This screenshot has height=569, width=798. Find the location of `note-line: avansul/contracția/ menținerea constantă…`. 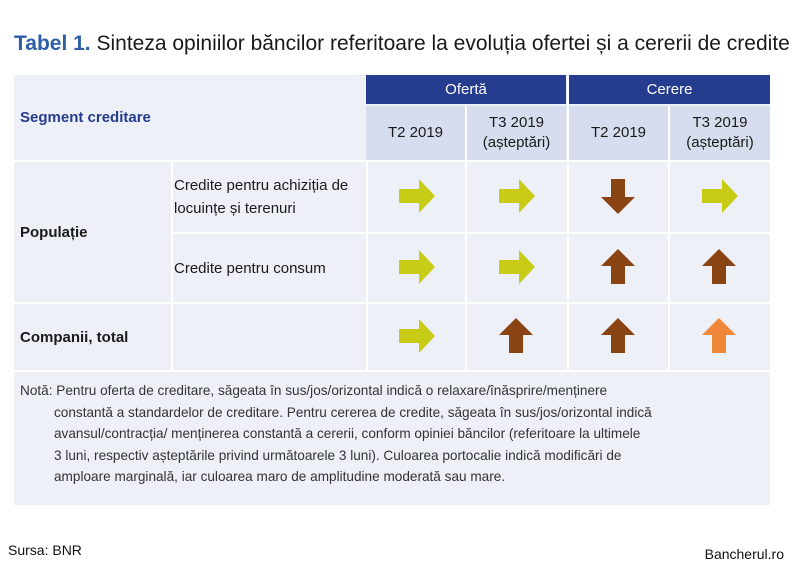

note-line: avansul/contracția/ menținerea constantă… is located at coordinates (347, 433).